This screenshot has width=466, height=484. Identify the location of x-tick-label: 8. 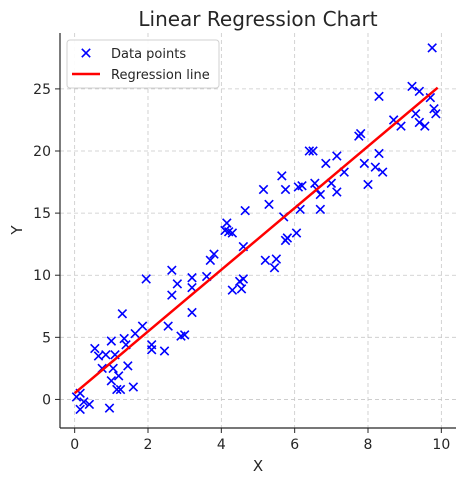
(368, 445).